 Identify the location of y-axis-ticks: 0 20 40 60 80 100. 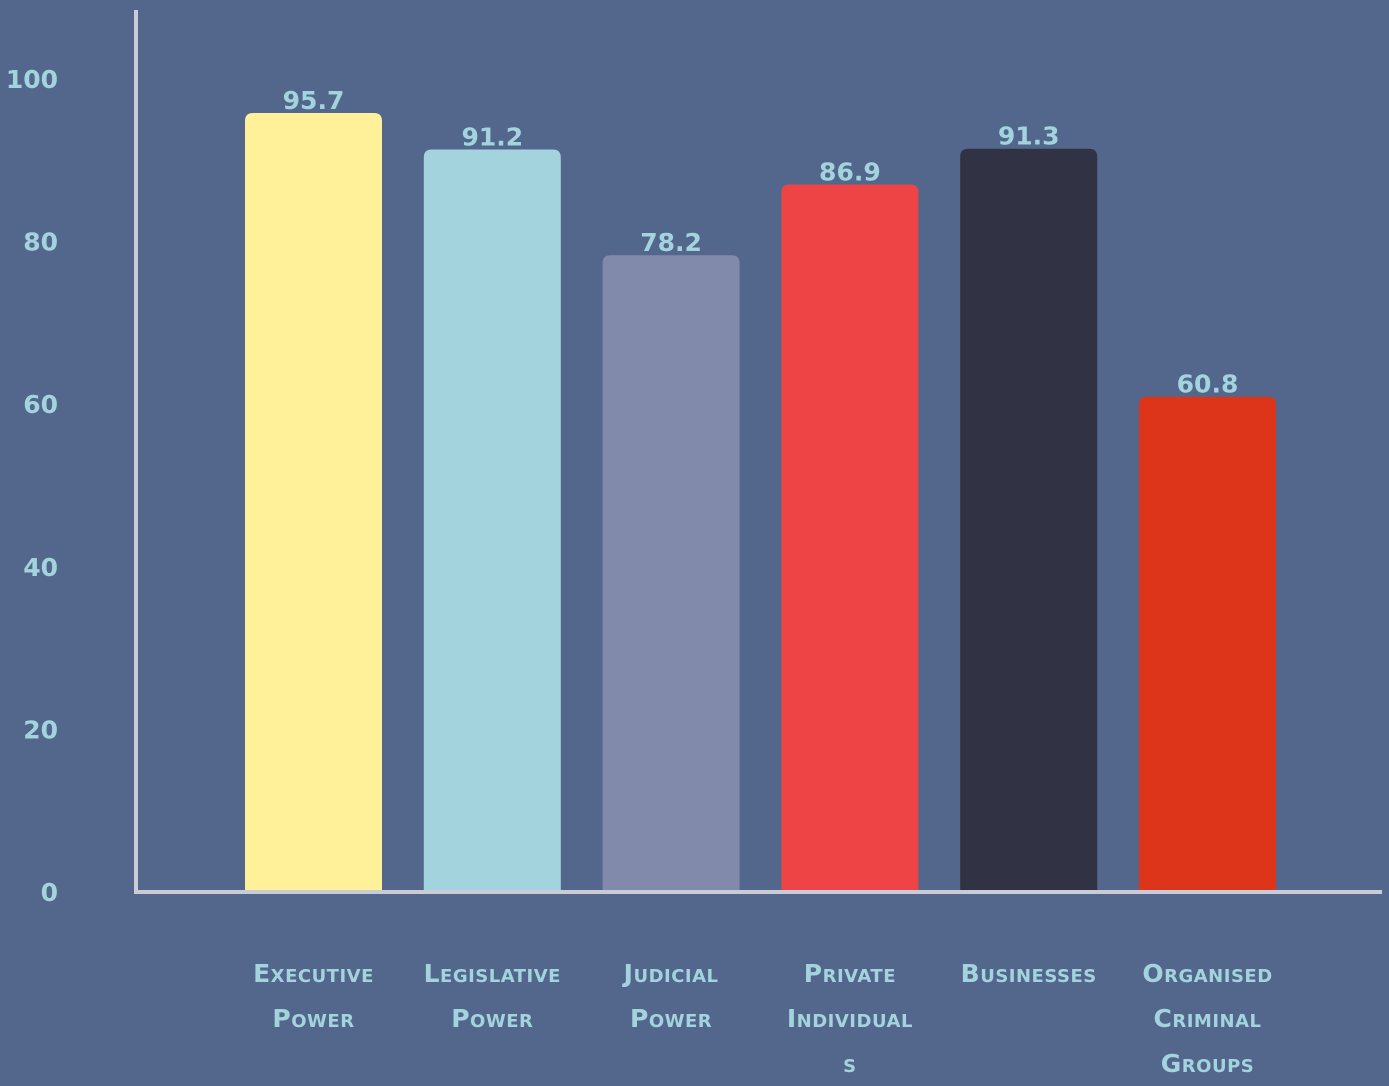
(32, 486).